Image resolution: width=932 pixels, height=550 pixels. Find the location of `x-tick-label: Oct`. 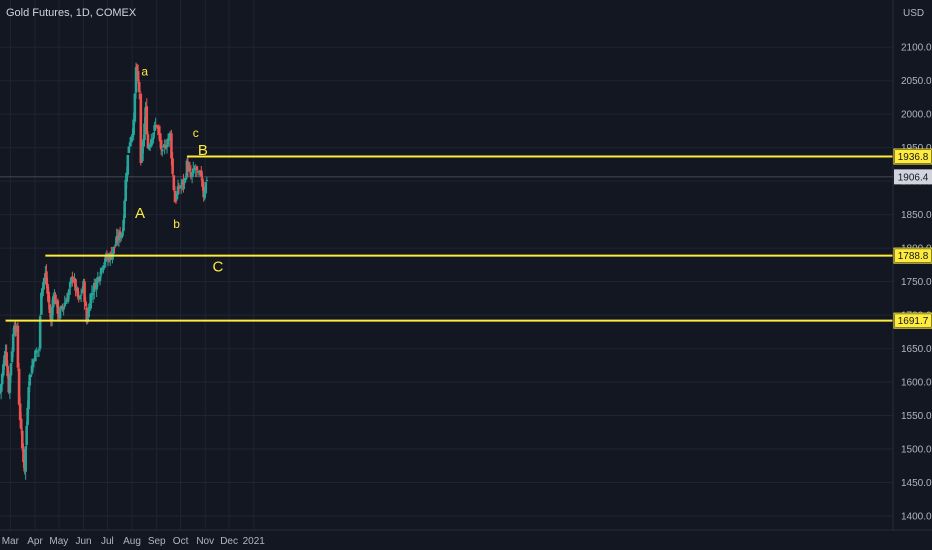

x-tick-label: Oct is located at coordinates (181, 541).